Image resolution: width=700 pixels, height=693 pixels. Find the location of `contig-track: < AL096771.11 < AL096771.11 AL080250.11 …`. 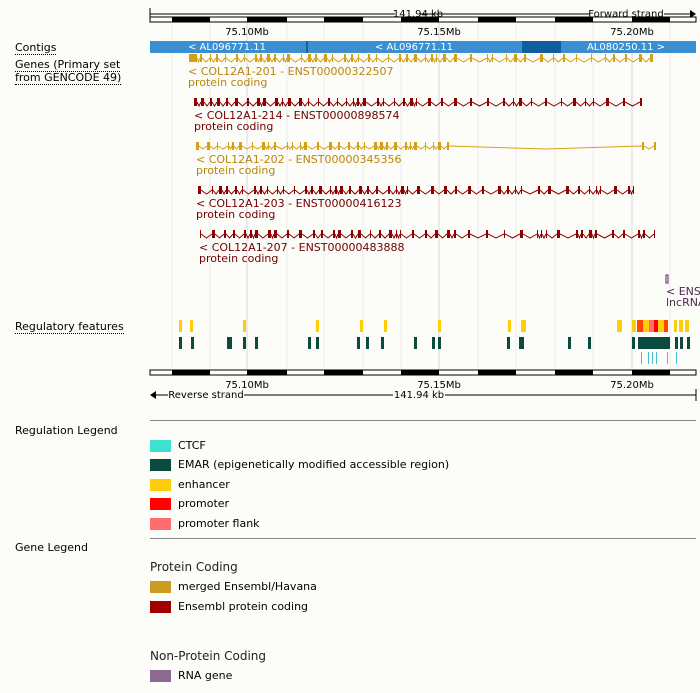

contig-track: < AL096771.11 < AL096771.11 AL080250.11 … is located at coordinates (423, 47).